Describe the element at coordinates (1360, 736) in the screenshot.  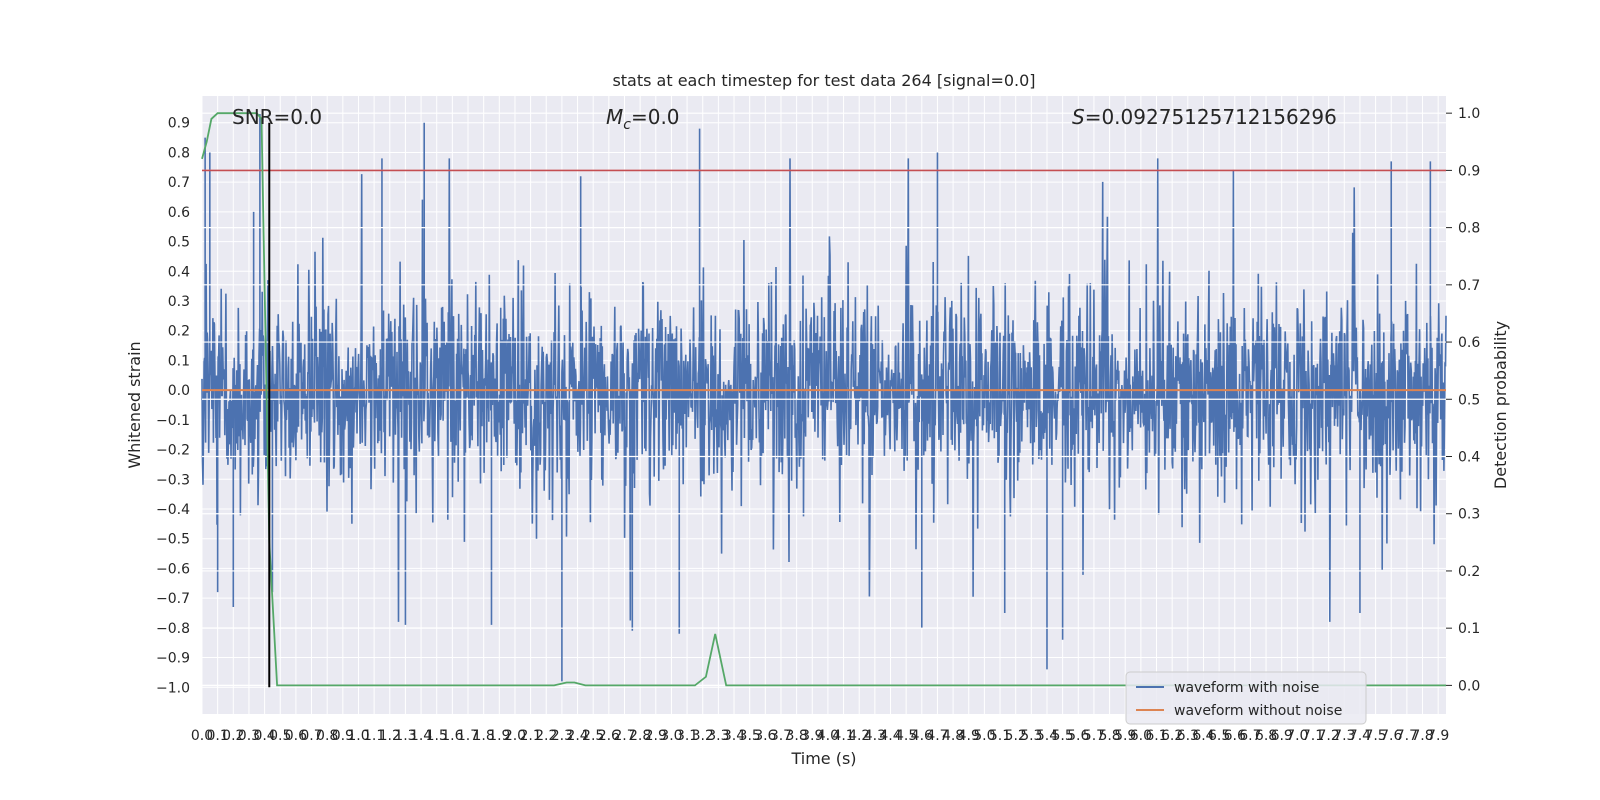
I see `x-tick-label: 7.4` at that location.